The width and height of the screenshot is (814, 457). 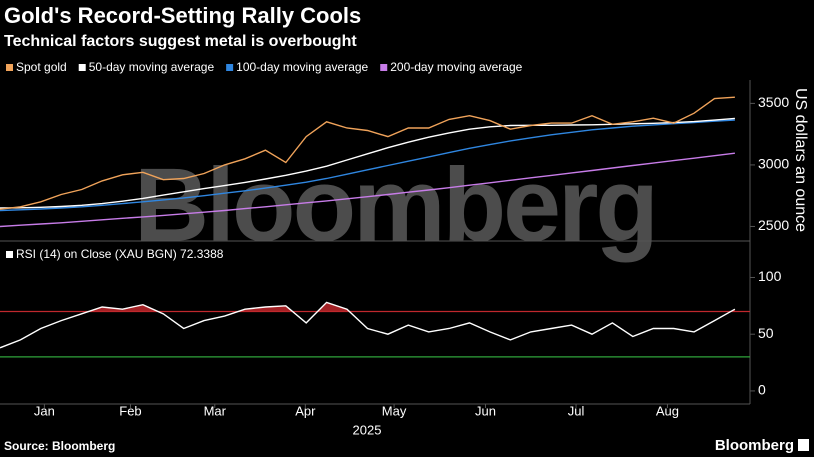 I want to click on source: Source: Bloomberg, so click(x=59, y=446).